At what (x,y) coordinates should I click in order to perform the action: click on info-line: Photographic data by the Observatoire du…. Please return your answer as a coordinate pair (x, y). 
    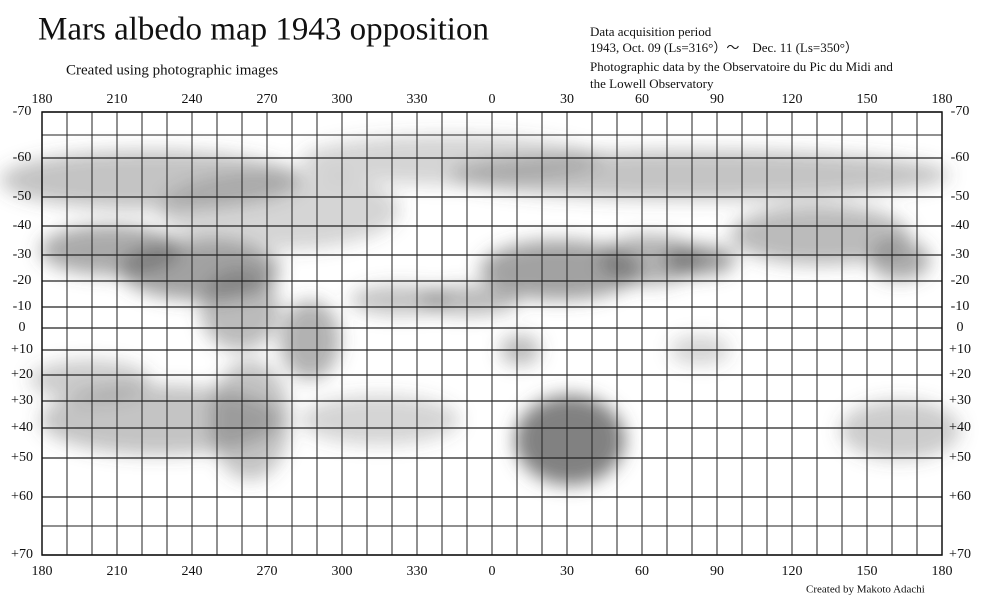
    Looking at the image, I should click on (741, 66).